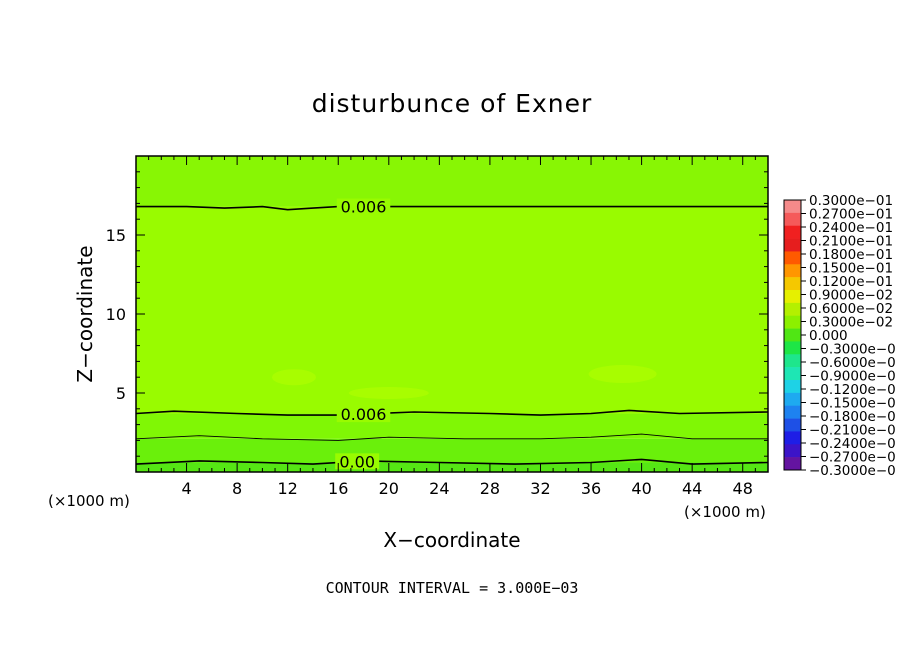  Describe the element at coordinates (338, 488) in the screenshot. I see `x-tick-label: 16` at that location.